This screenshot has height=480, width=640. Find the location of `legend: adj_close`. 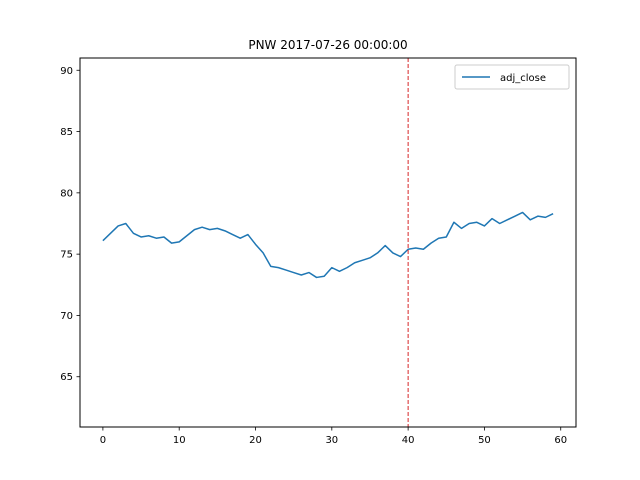

legend: adj_close is located at coordinates (512, 77).